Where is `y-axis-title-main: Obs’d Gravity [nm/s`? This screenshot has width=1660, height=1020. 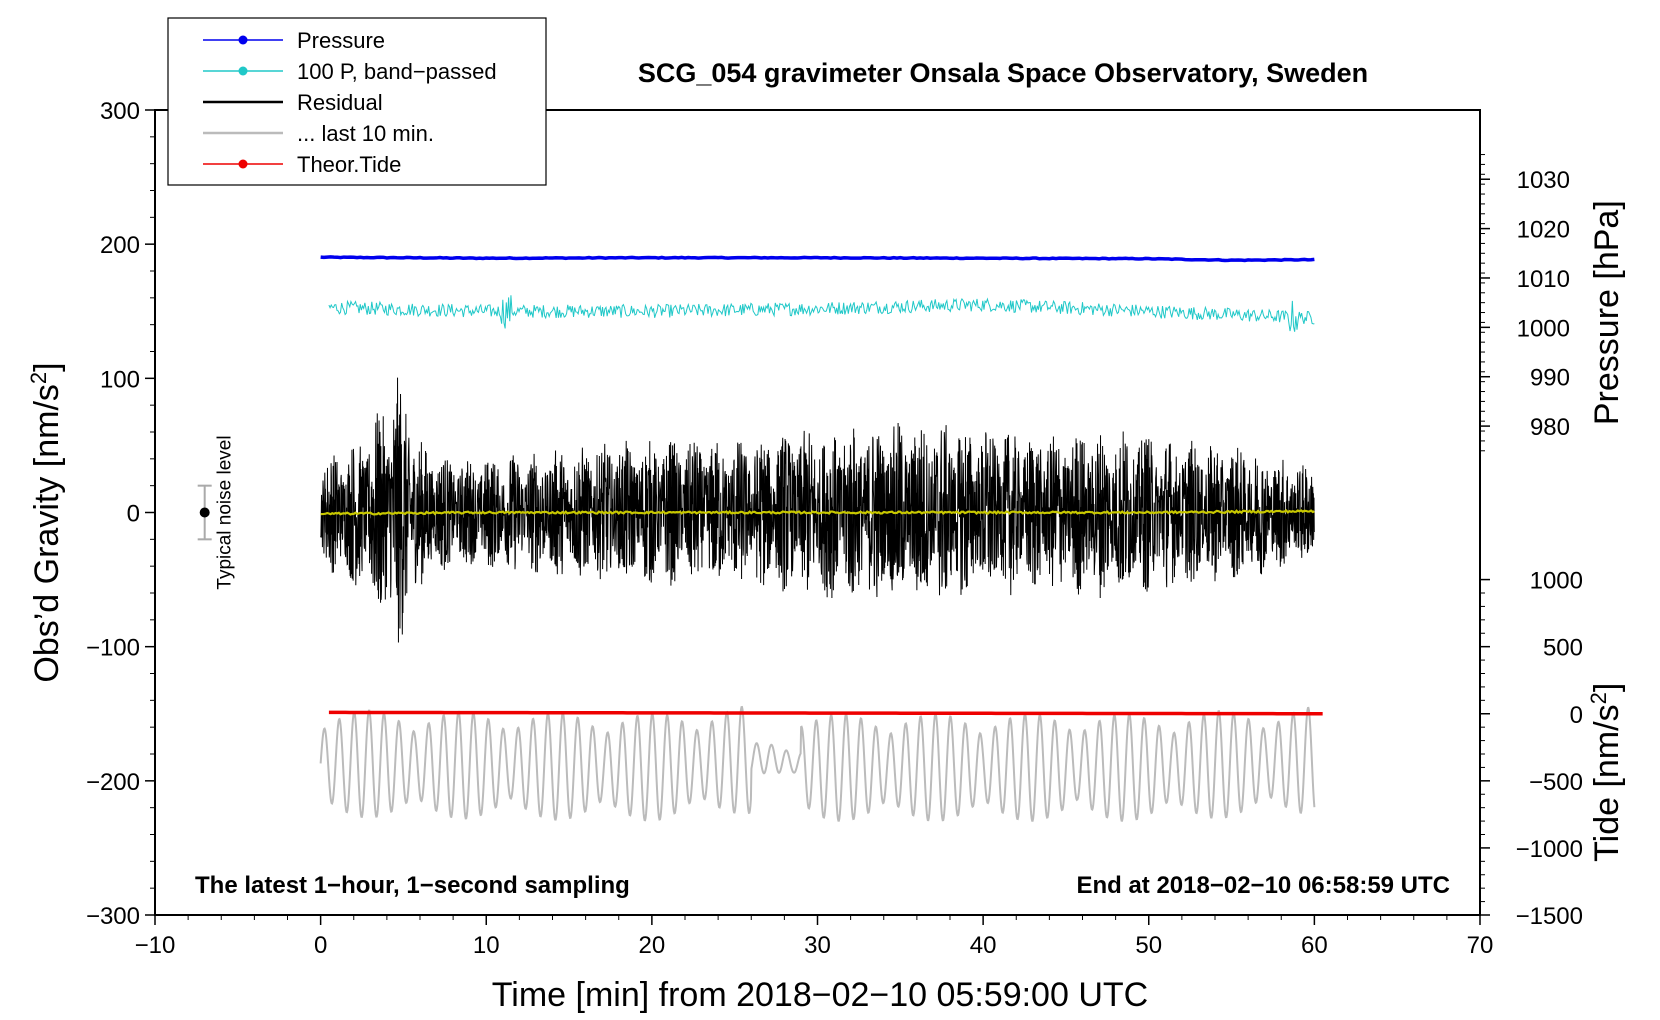 y-axis-title-main: Obs’d Gravity [nm/s is located at coordinates (47, 533).